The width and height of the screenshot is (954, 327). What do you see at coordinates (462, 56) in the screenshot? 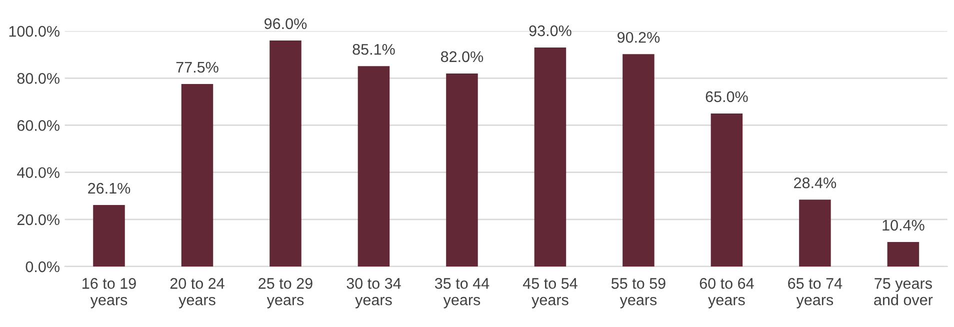
I see `data-label: 82.0%` at bounding box center [462, 56].